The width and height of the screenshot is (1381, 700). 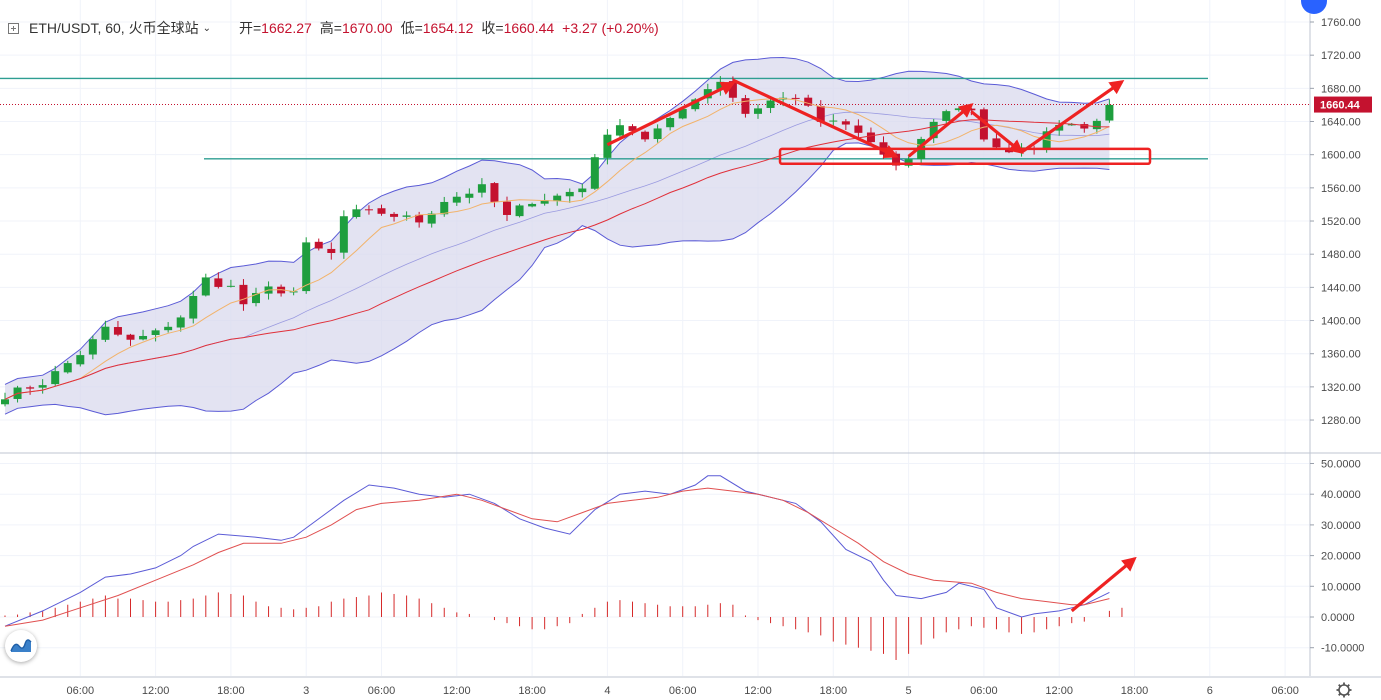 I want to click on price-tick-label: 1520.00, so click(x=1341, y=222).